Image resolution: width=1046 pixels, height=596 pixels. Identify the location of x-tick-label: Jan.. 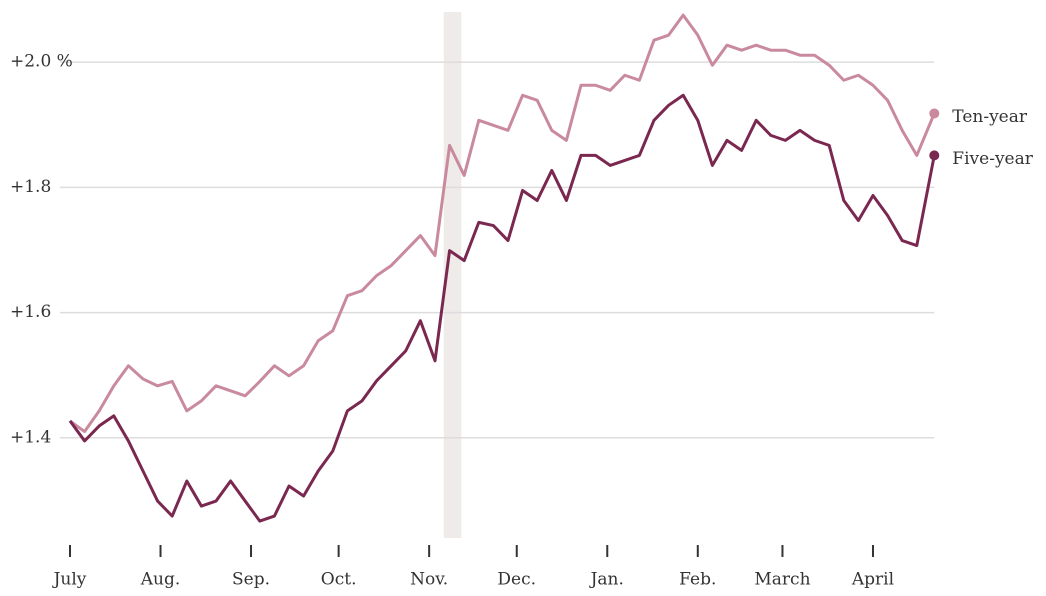
(606, 580).